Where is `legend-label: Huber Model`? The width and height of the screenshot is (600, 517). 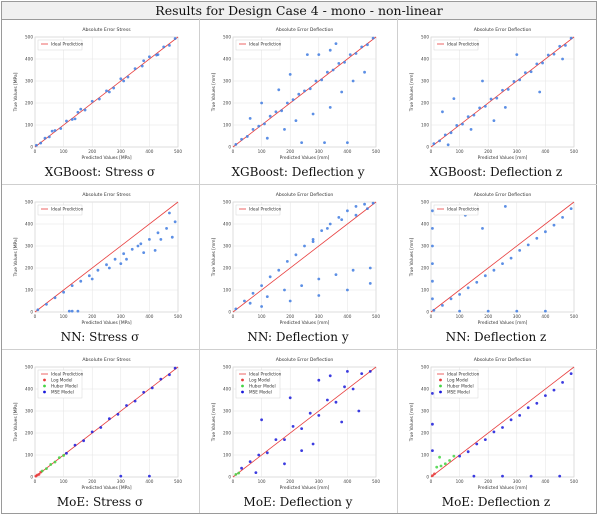 legend-label: Huber Model is located at coordinates (460, 386).